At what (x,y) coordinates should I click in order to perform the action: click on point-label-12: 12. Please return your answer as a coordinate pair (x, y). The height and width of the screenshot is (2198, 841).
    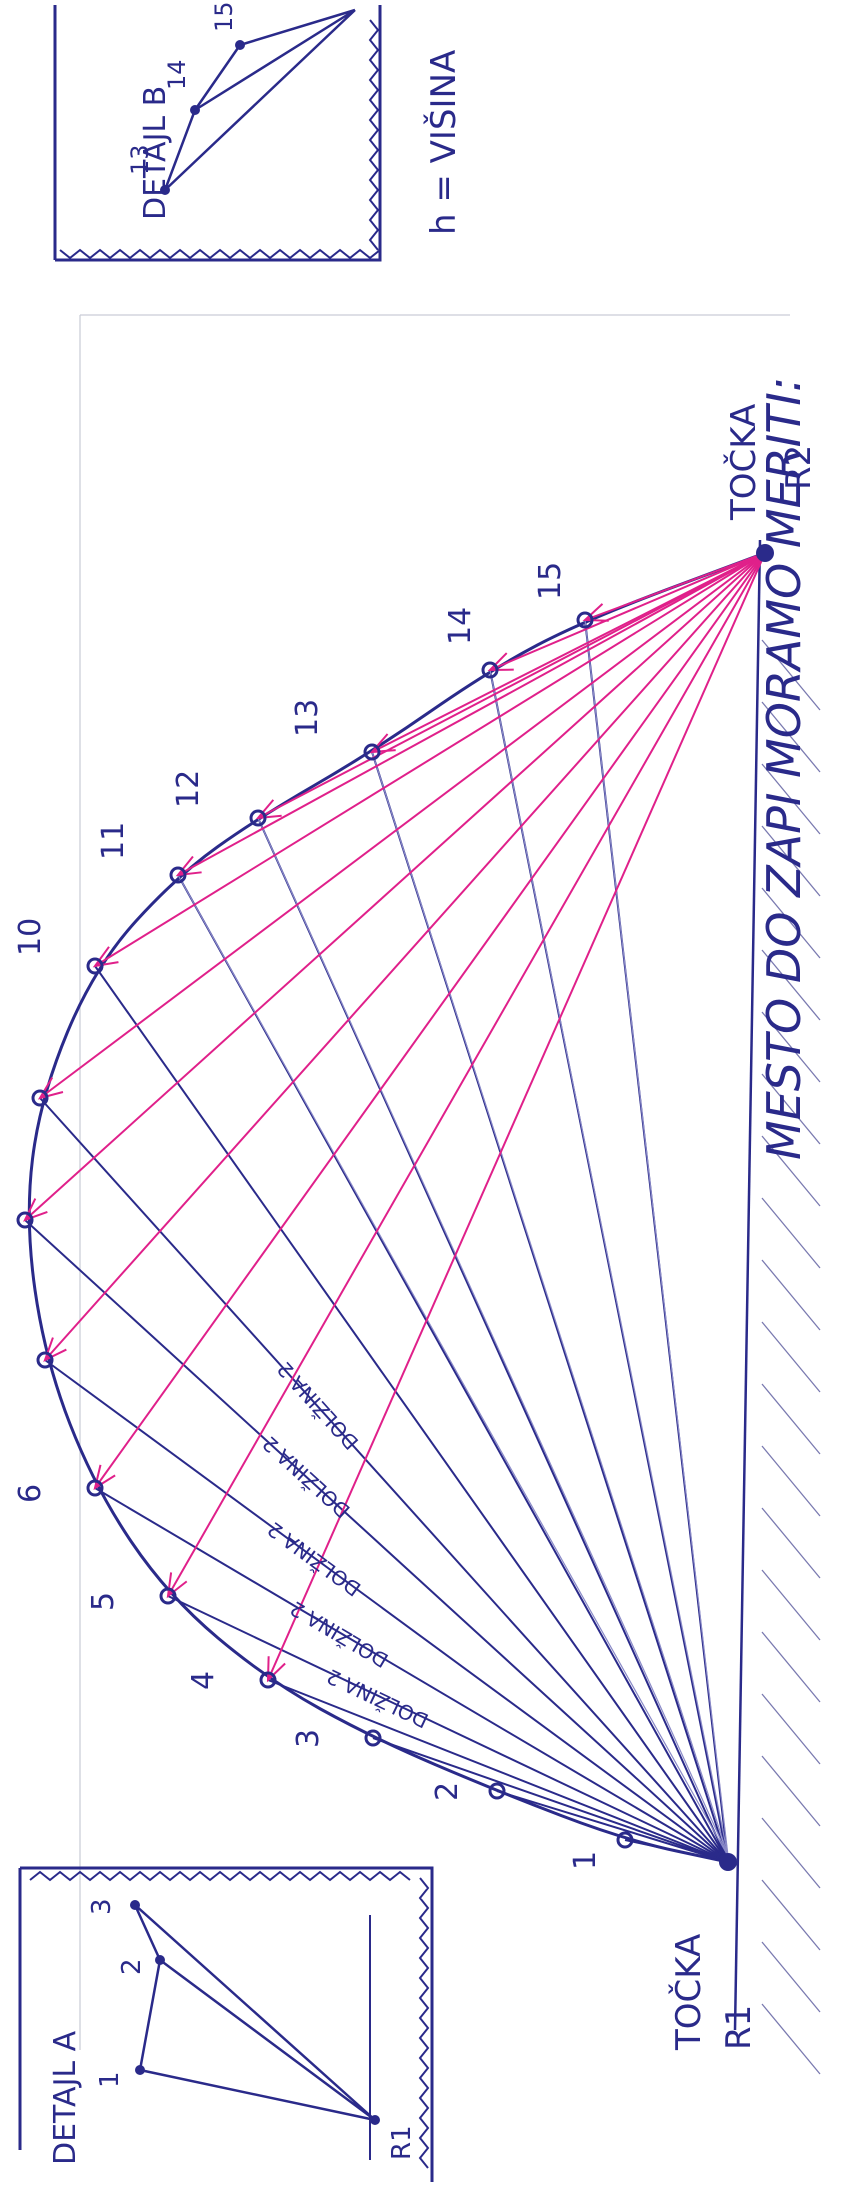
    Looking at the image, I should click on (188, 789).